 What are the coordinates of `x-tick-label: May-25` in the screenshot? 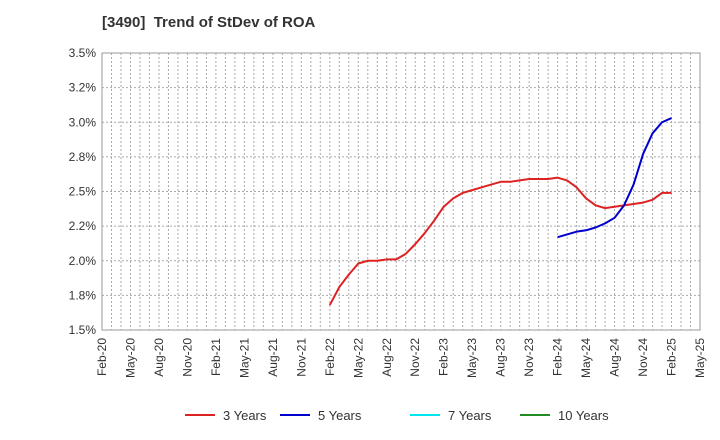 It's located at (700, 358).